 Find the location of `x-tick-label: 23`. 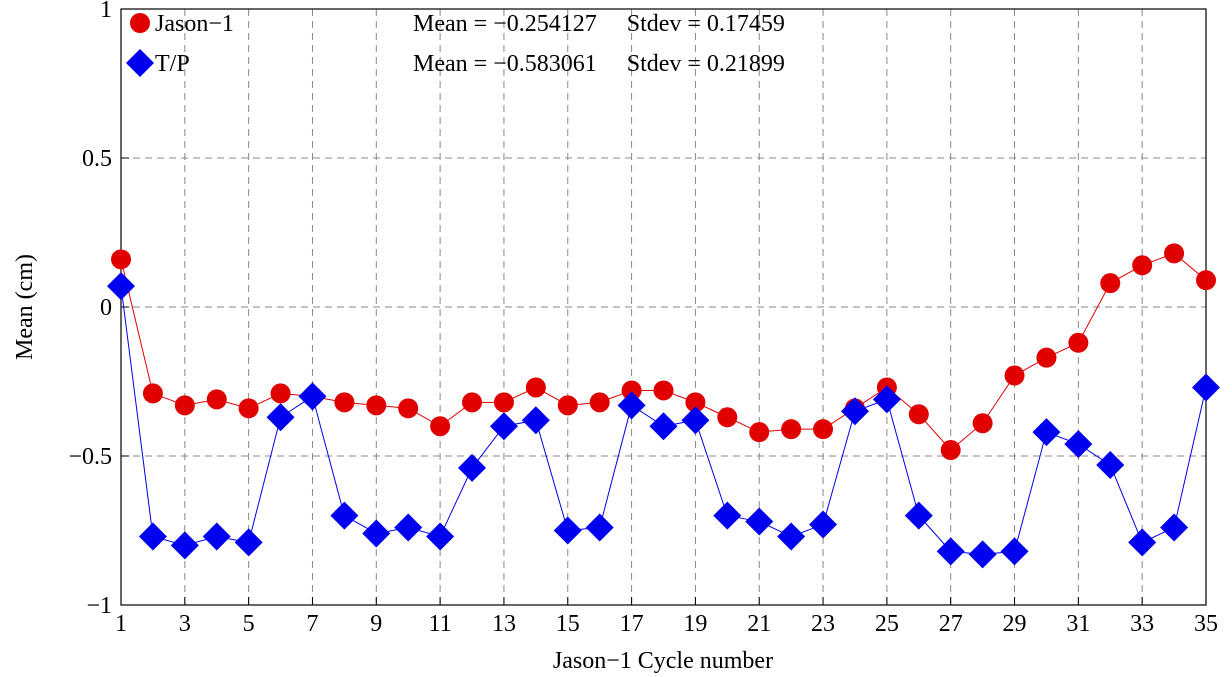

x-tick-label: 23 is located at coordinates (823, 624).